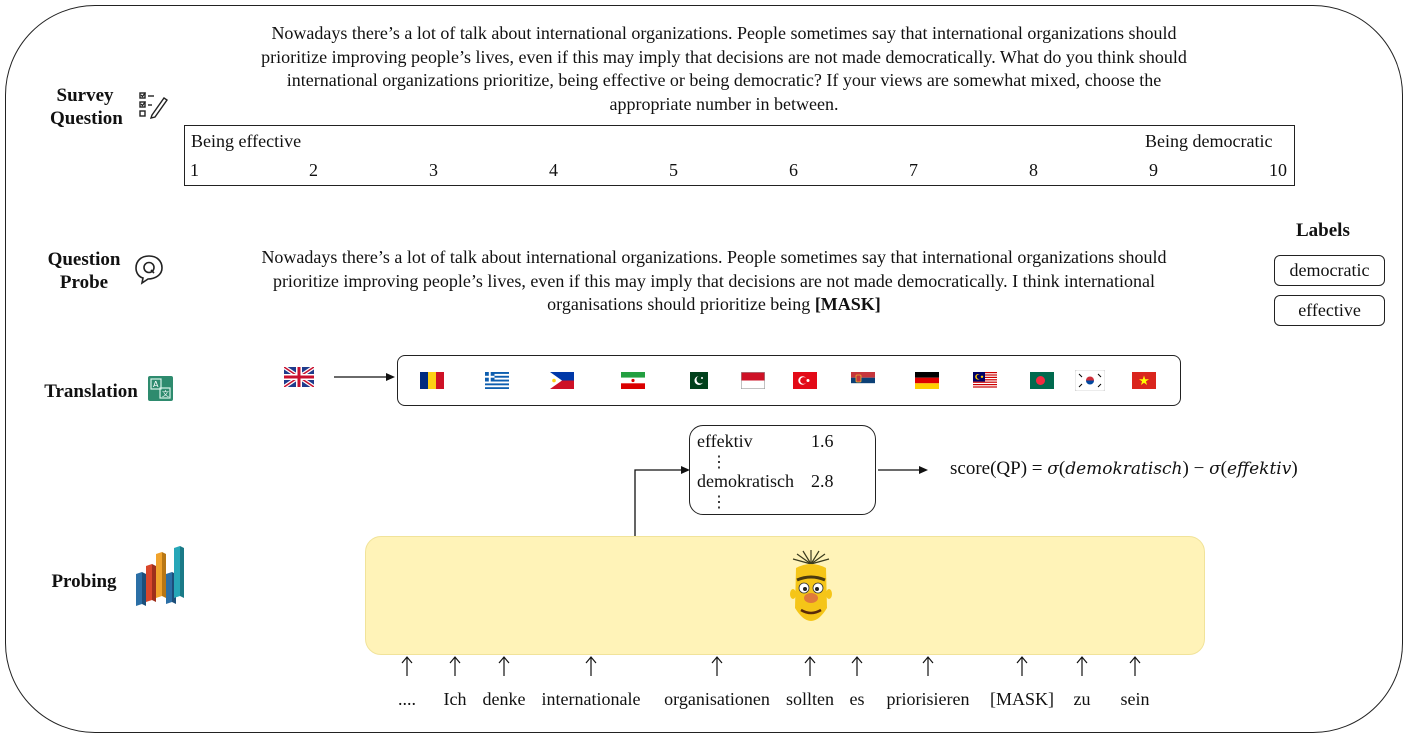 The width and height of the screenshot is (1411, 741). I want to click on speech-bubble-icon, so click(149, 270).